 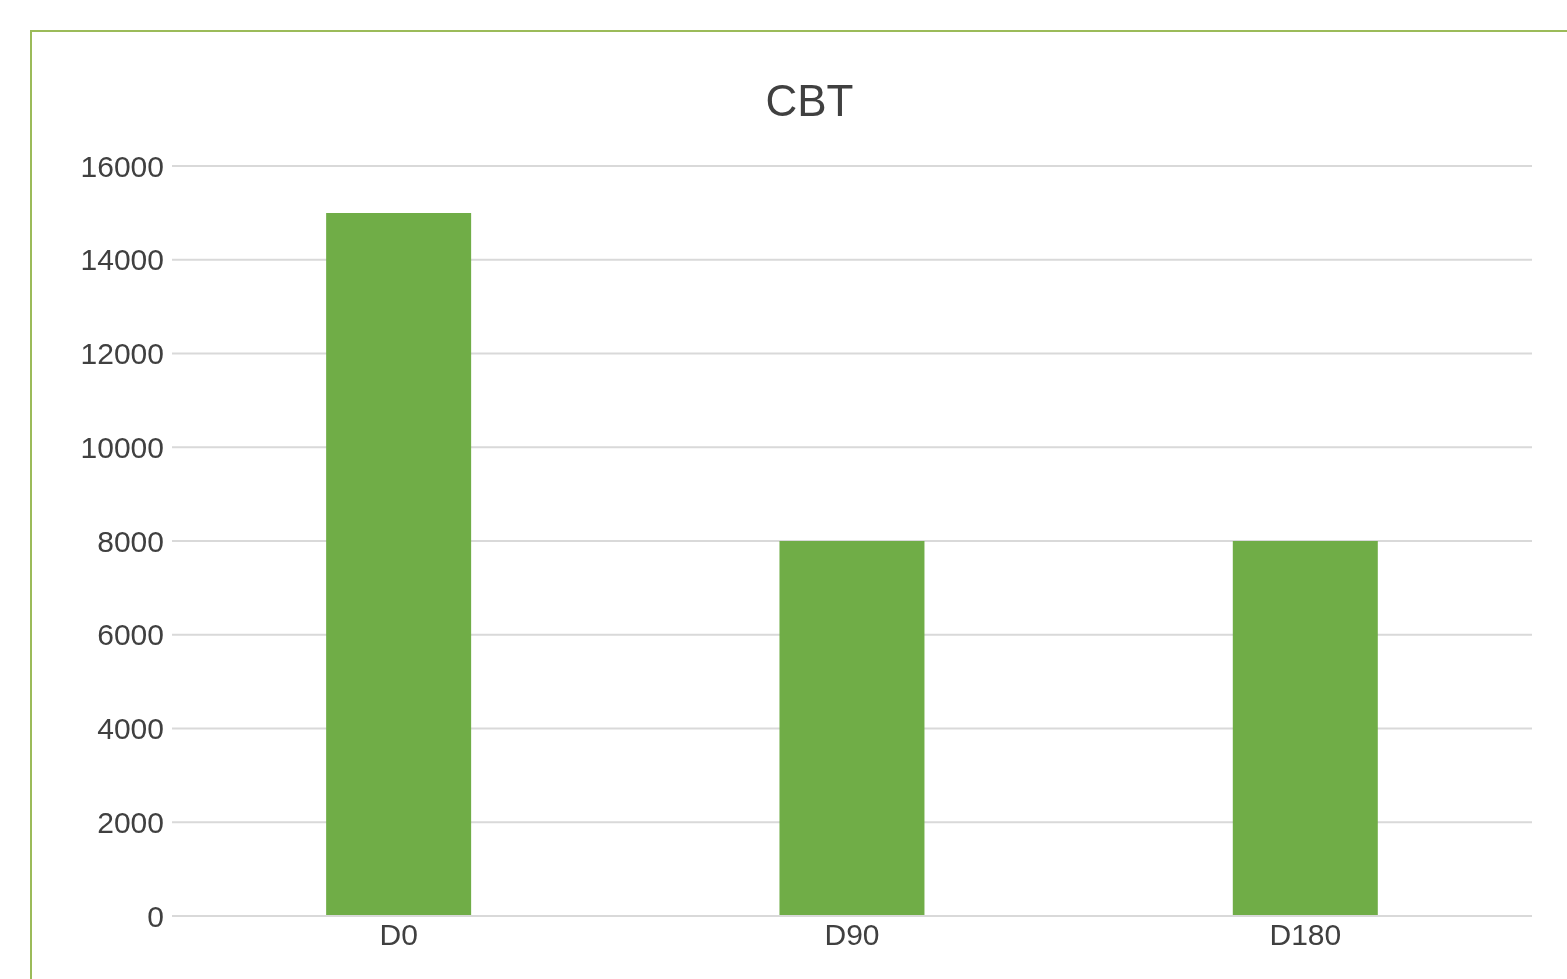 What do you see at coordinates (122, 260) in the screenshot?
I see `y-tick-label: 14000` at bounding box center [122, 260].